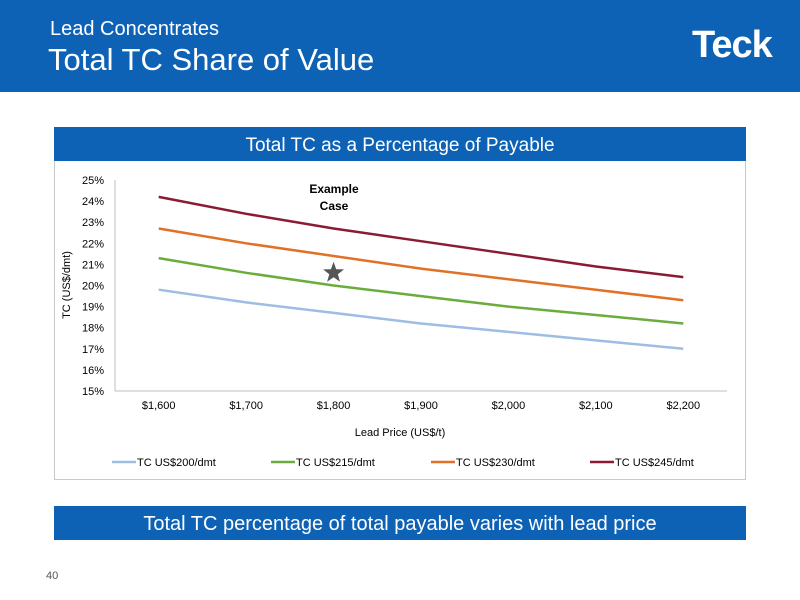 This screenshot has width=800, height=600. What do you see at coordinates (596, 406) in the screenshot?
I see `x-tick-label: $2,100` at bounding box center [596, 406].